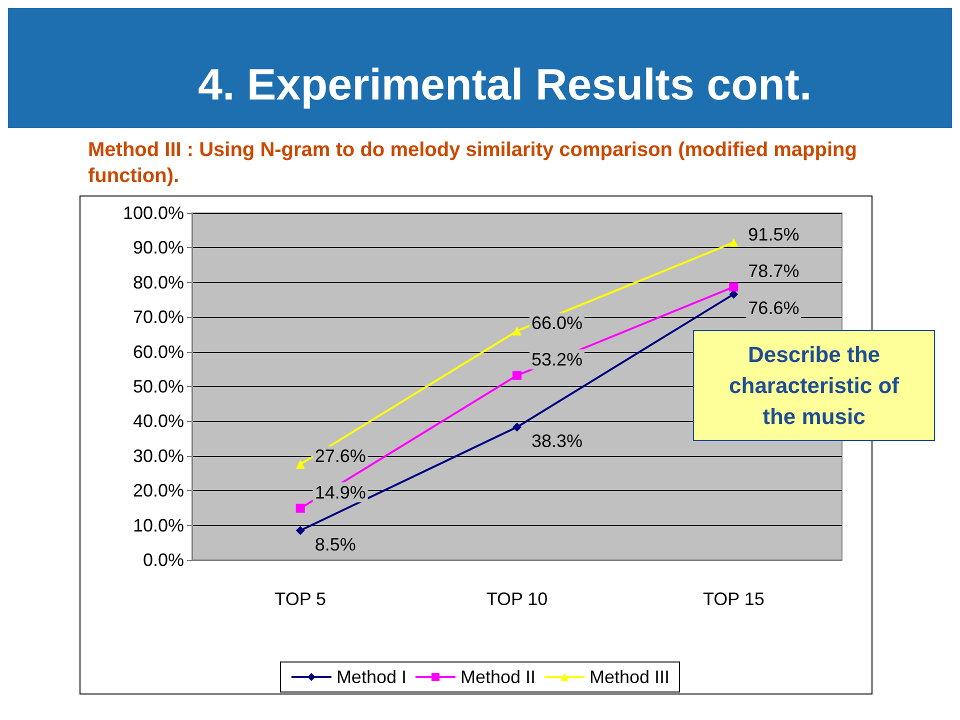 The image size is (960, 720). What do you see at coordinates (158, 352) in the screenshot?
I see `y-tick-label: 60.0%` at bounding box center [158, 352].